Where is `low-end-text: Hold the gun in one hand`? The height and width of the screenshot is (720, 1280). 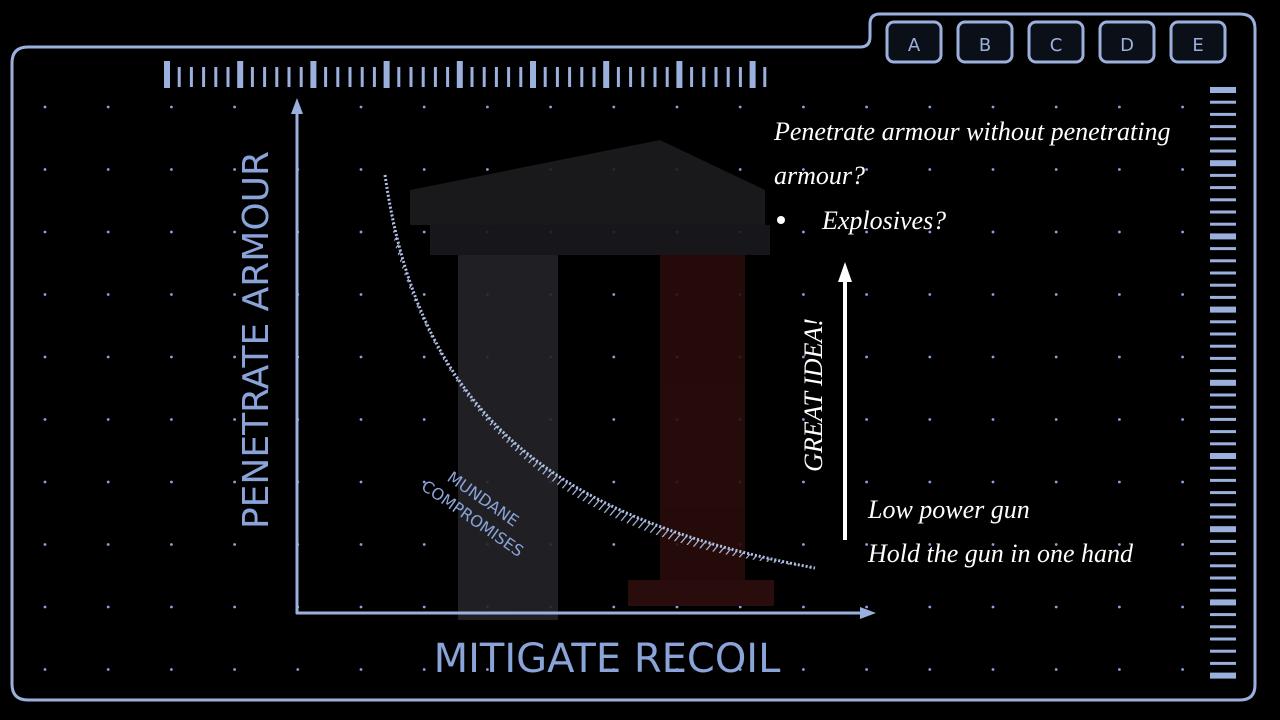 low-end-text: Hold the gun in one hand is located at coordinates (1000, 553).